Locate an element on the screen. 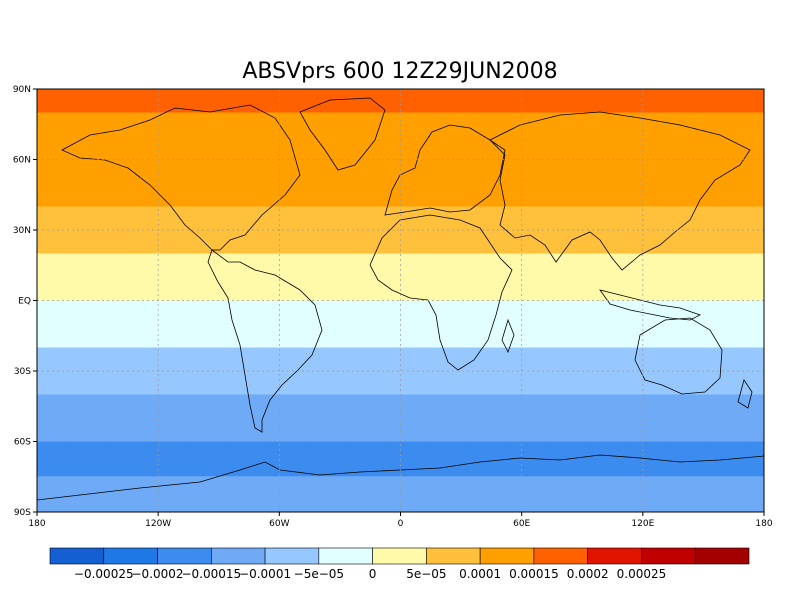  coastline-madagascar is located at coordinates (508, 336).